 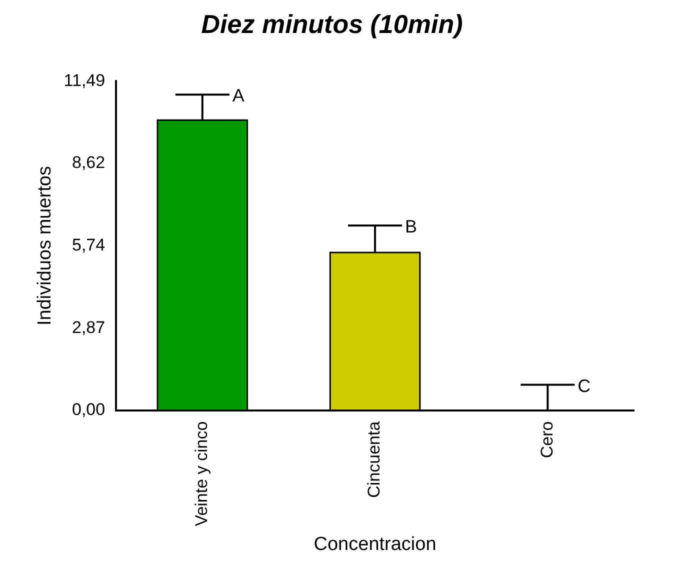 I want to click on annotation: C, so click(x=584, y=386).